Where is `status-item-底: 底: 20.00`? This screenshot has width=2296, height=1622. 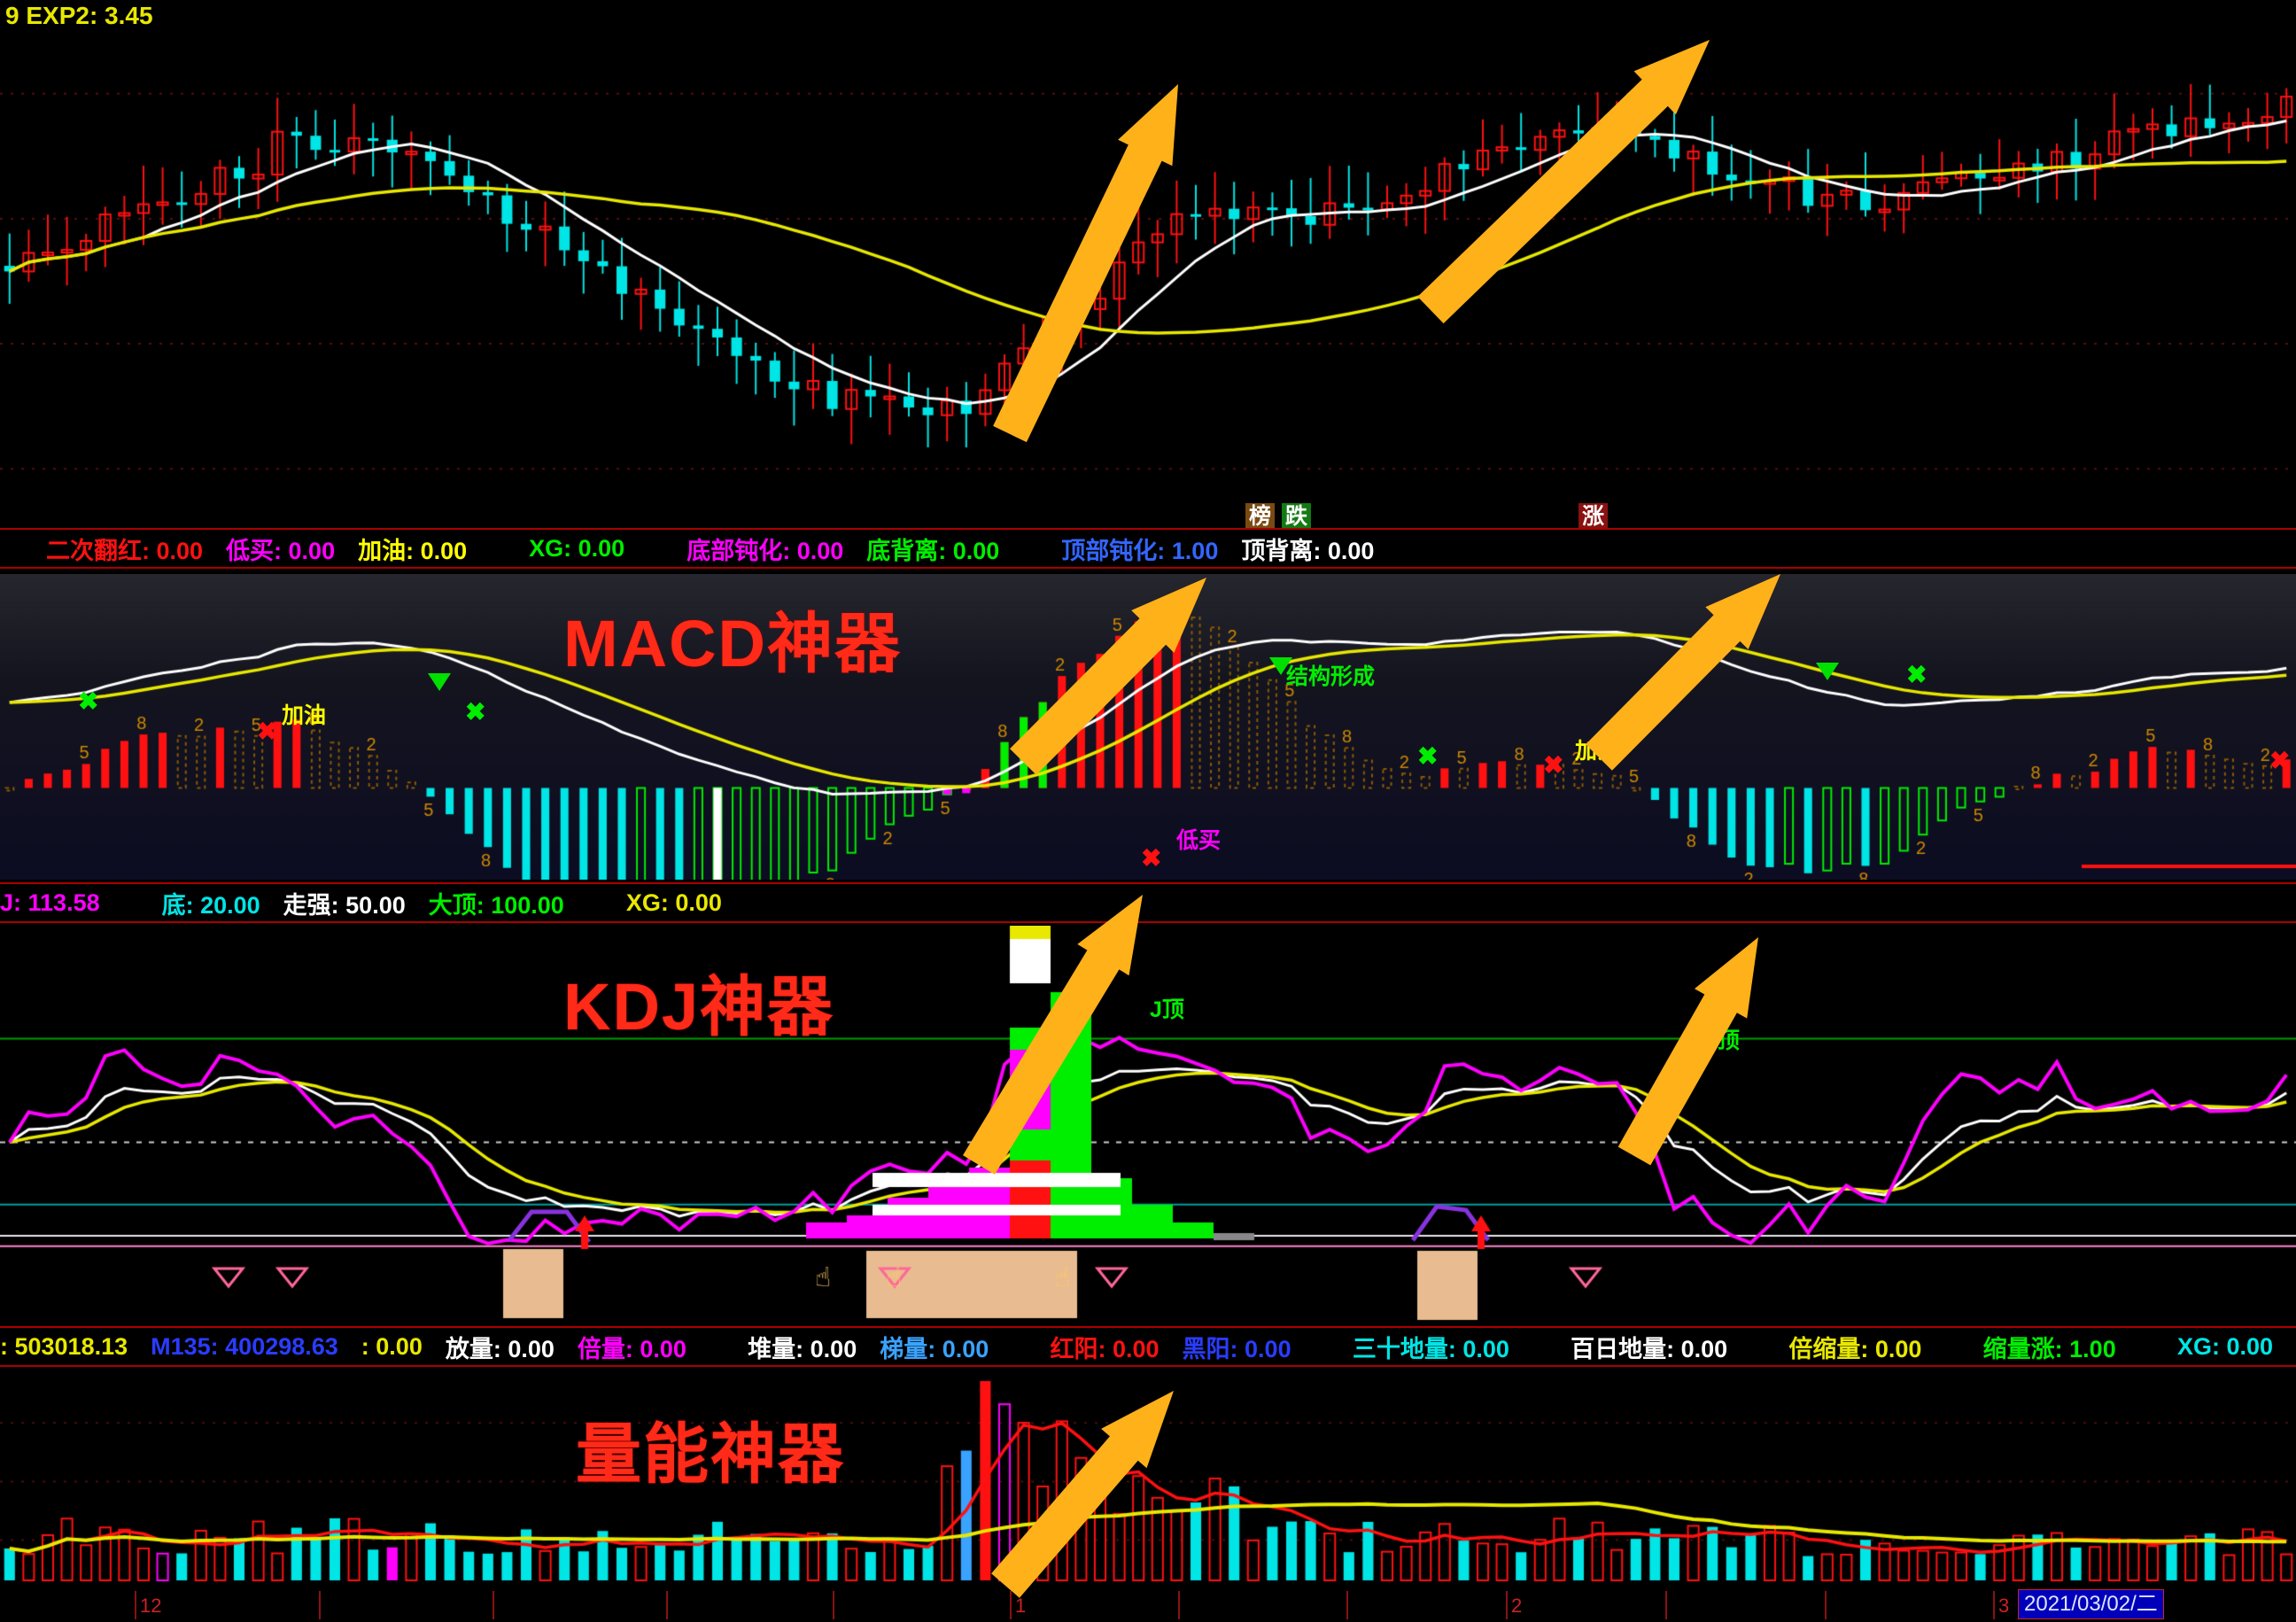
status-item-底: 底: 20.00 is located at coordinates (211, 905).